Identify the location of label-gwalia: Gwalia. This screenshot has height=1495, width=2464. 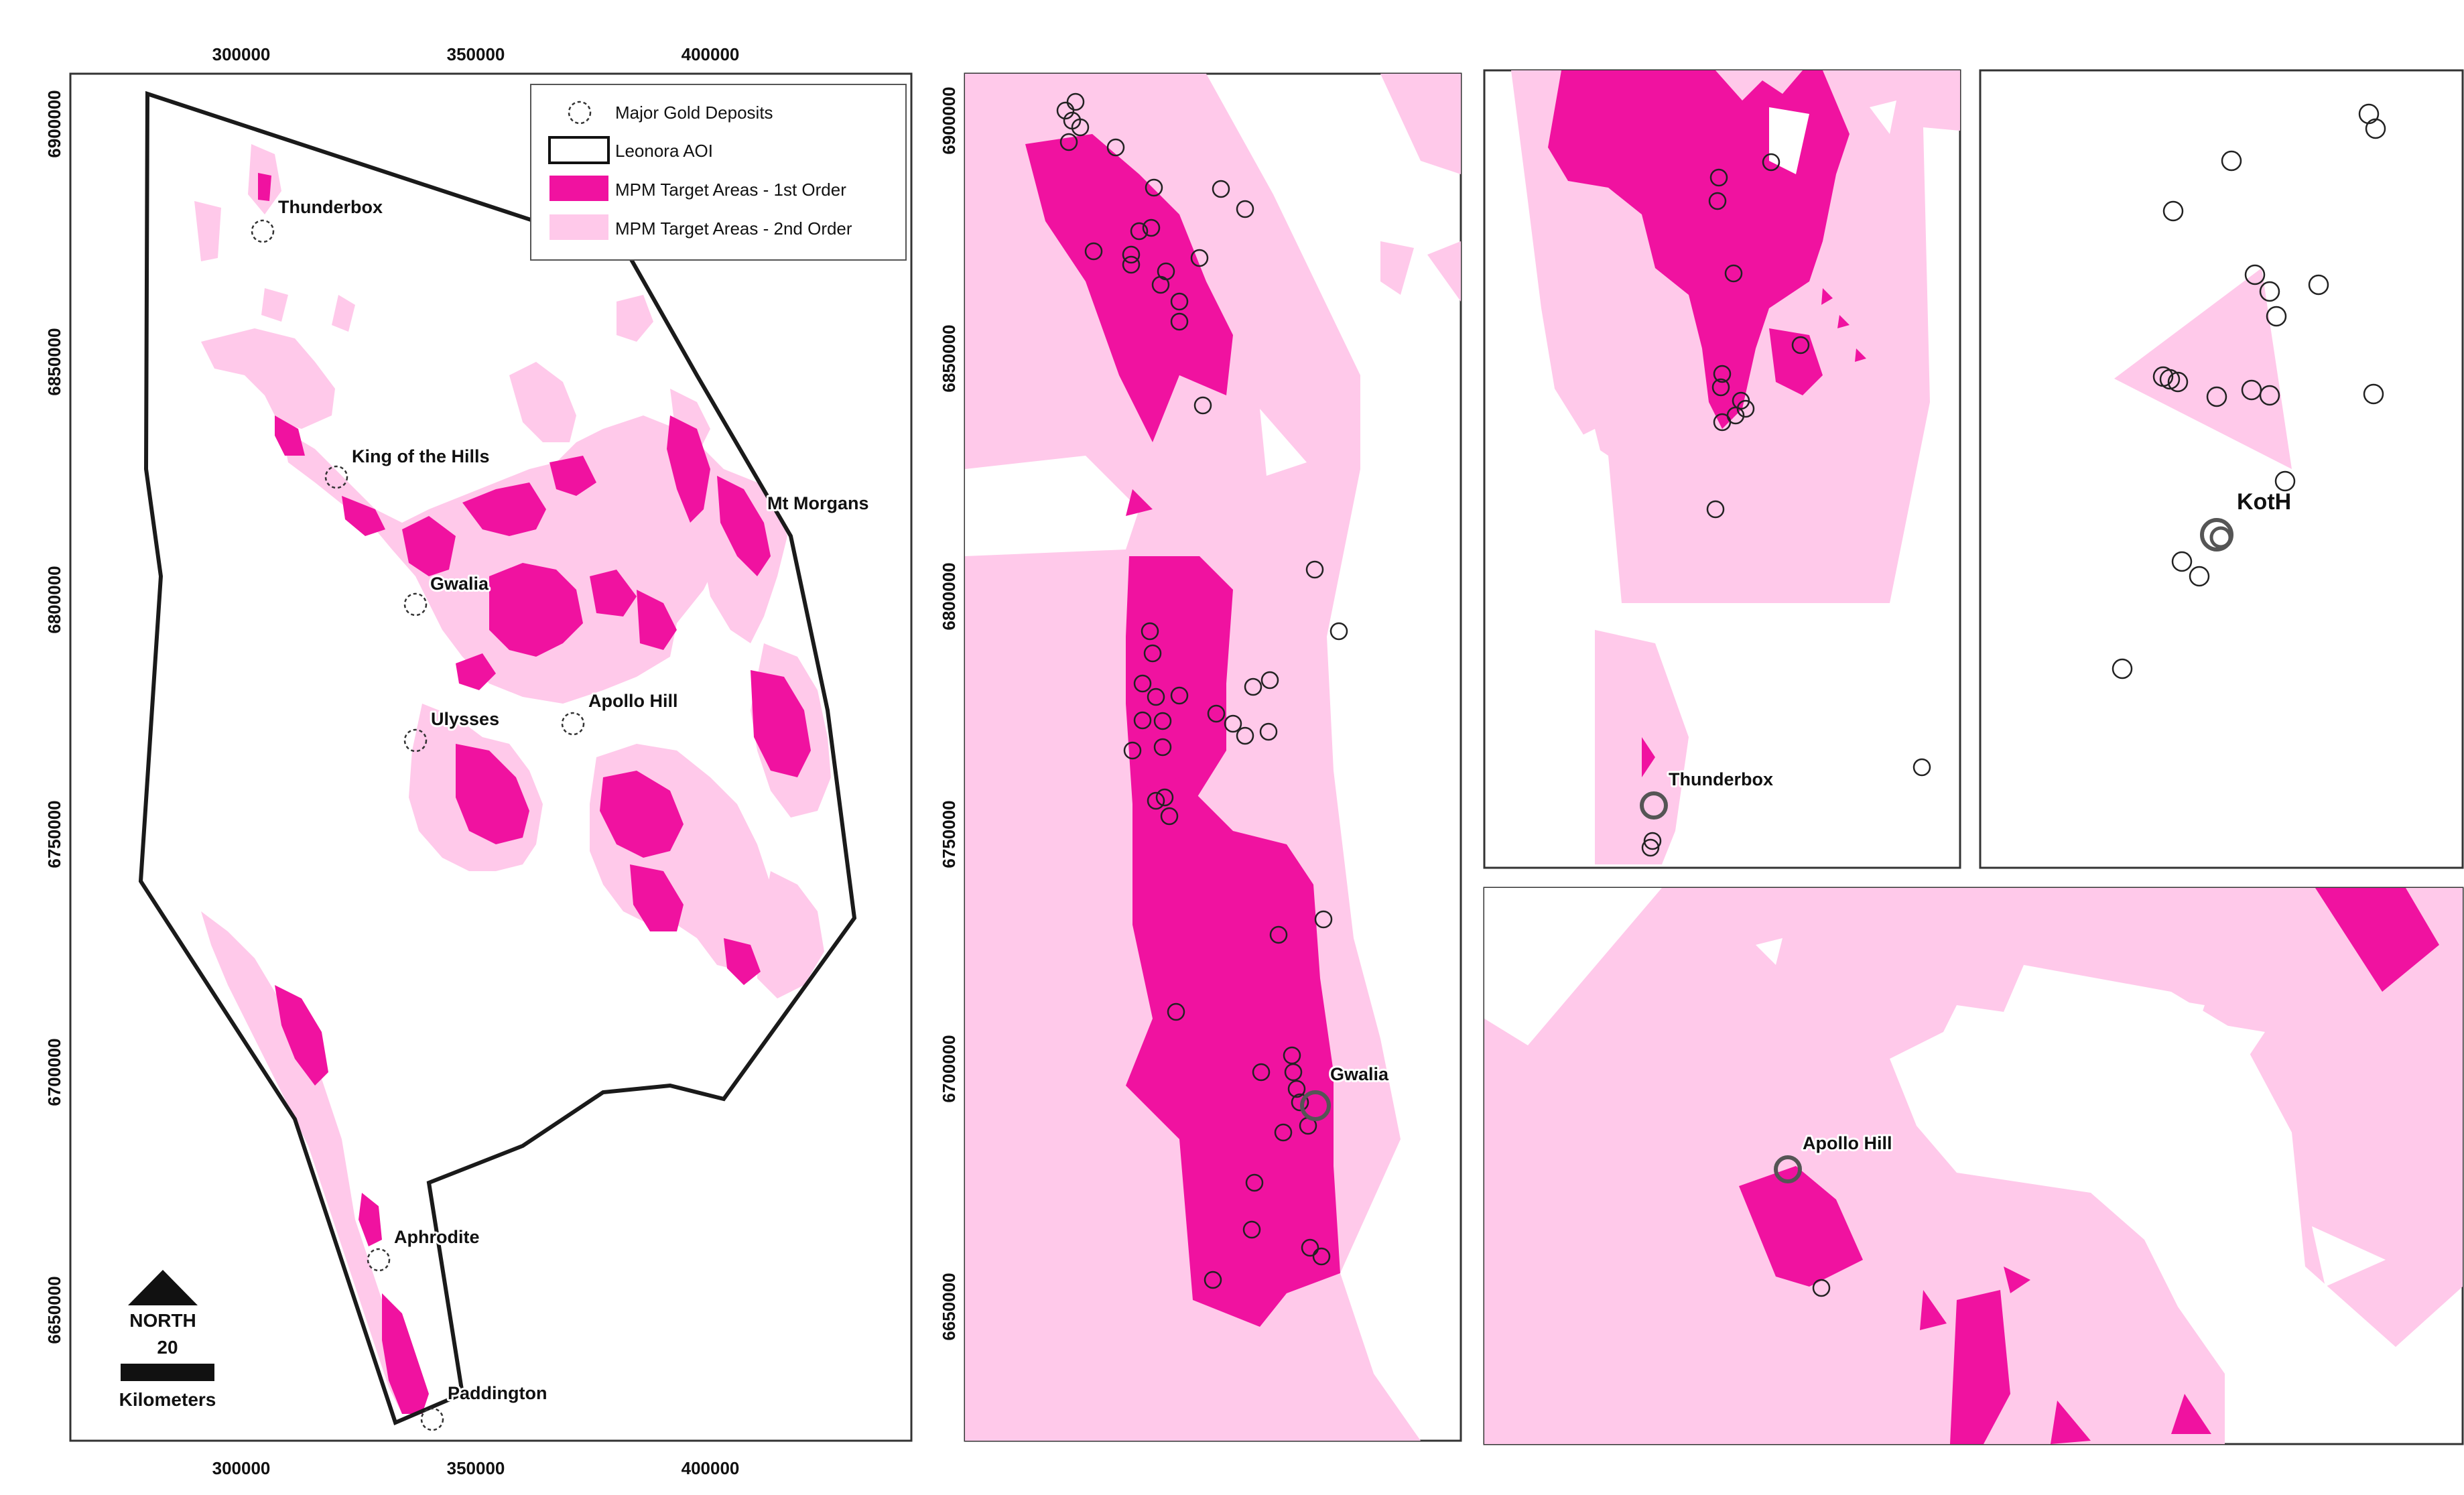
(459, 584).